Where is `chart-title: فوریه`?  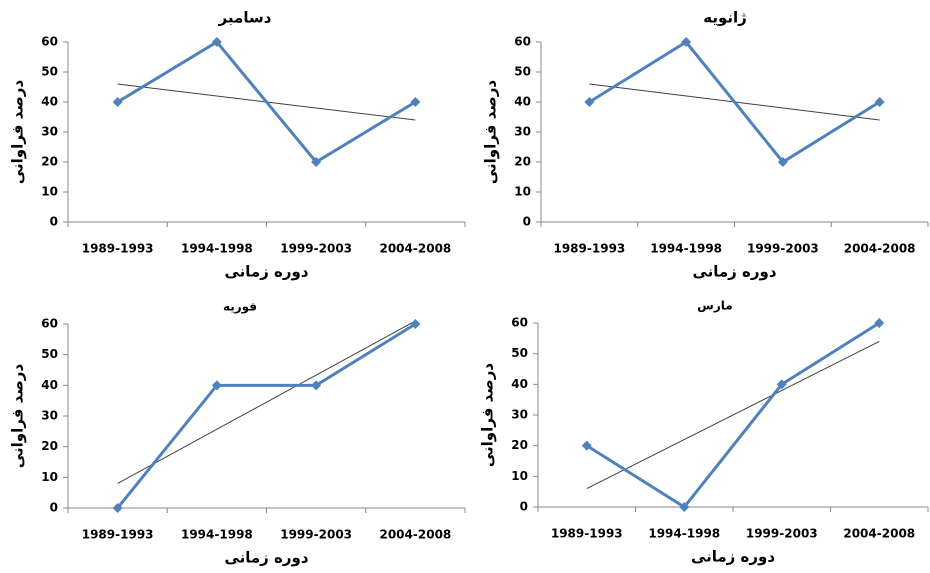
chart-title: فوریه is located at coordinates (240, 307).